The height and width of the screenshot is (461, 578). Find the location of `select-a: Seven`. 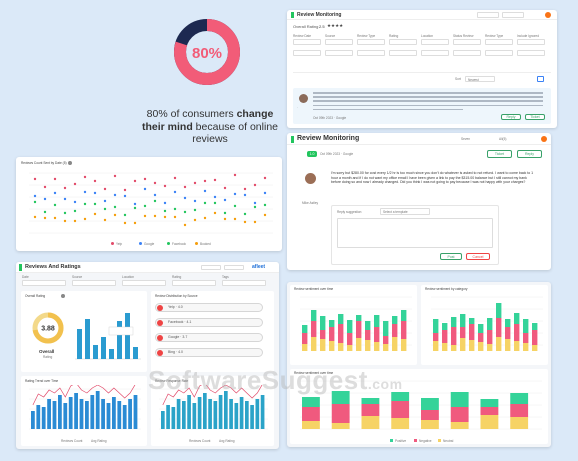

select-a: Seven is located at coordinates (466, 139).